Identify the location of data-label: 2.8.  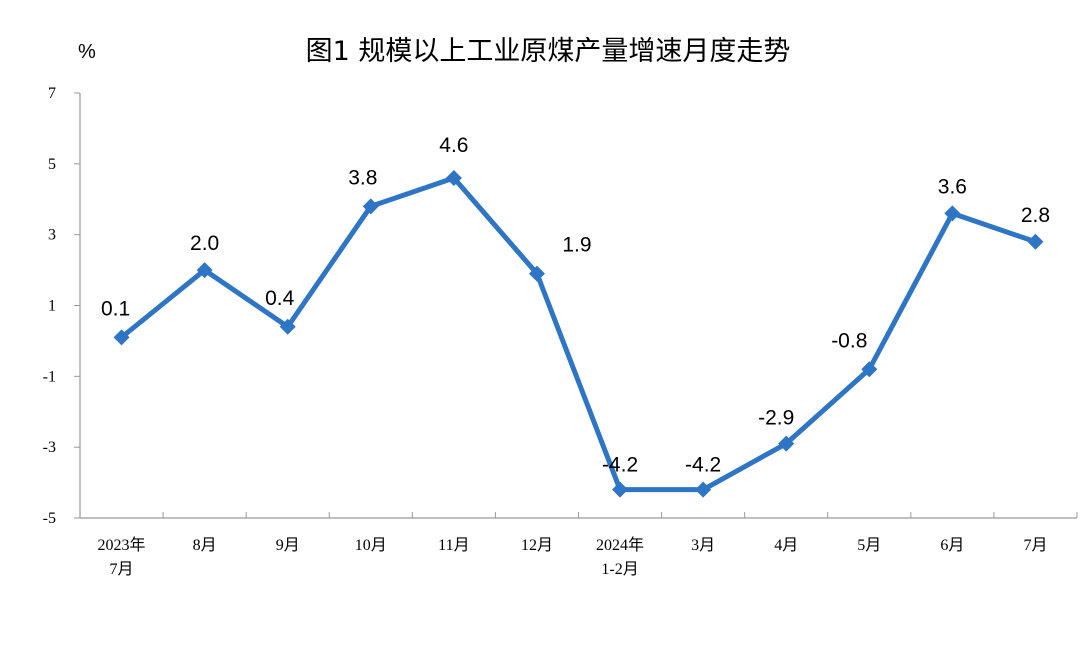
(1035, 215).